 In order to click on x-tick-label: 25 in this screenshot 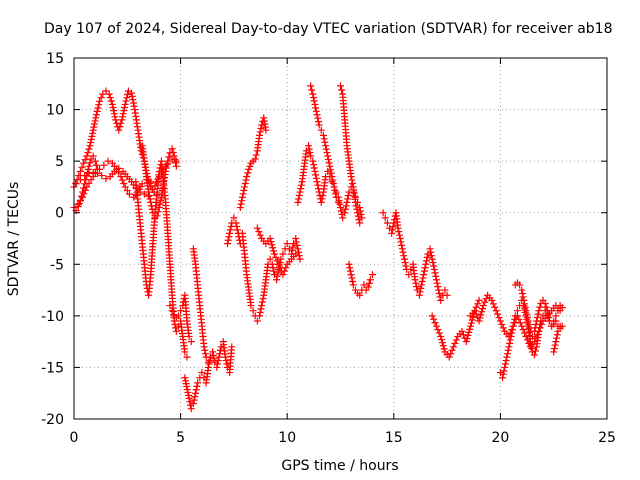, I will do `click(607, 438)`.